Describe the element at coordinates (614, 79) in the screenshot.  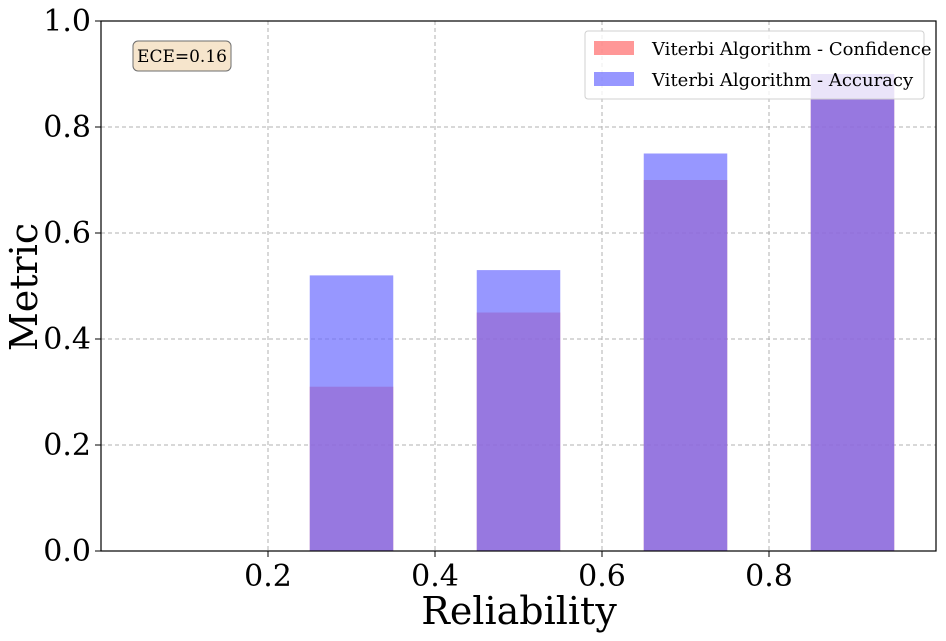
I see `legend-swatch-accuracy` at that location.